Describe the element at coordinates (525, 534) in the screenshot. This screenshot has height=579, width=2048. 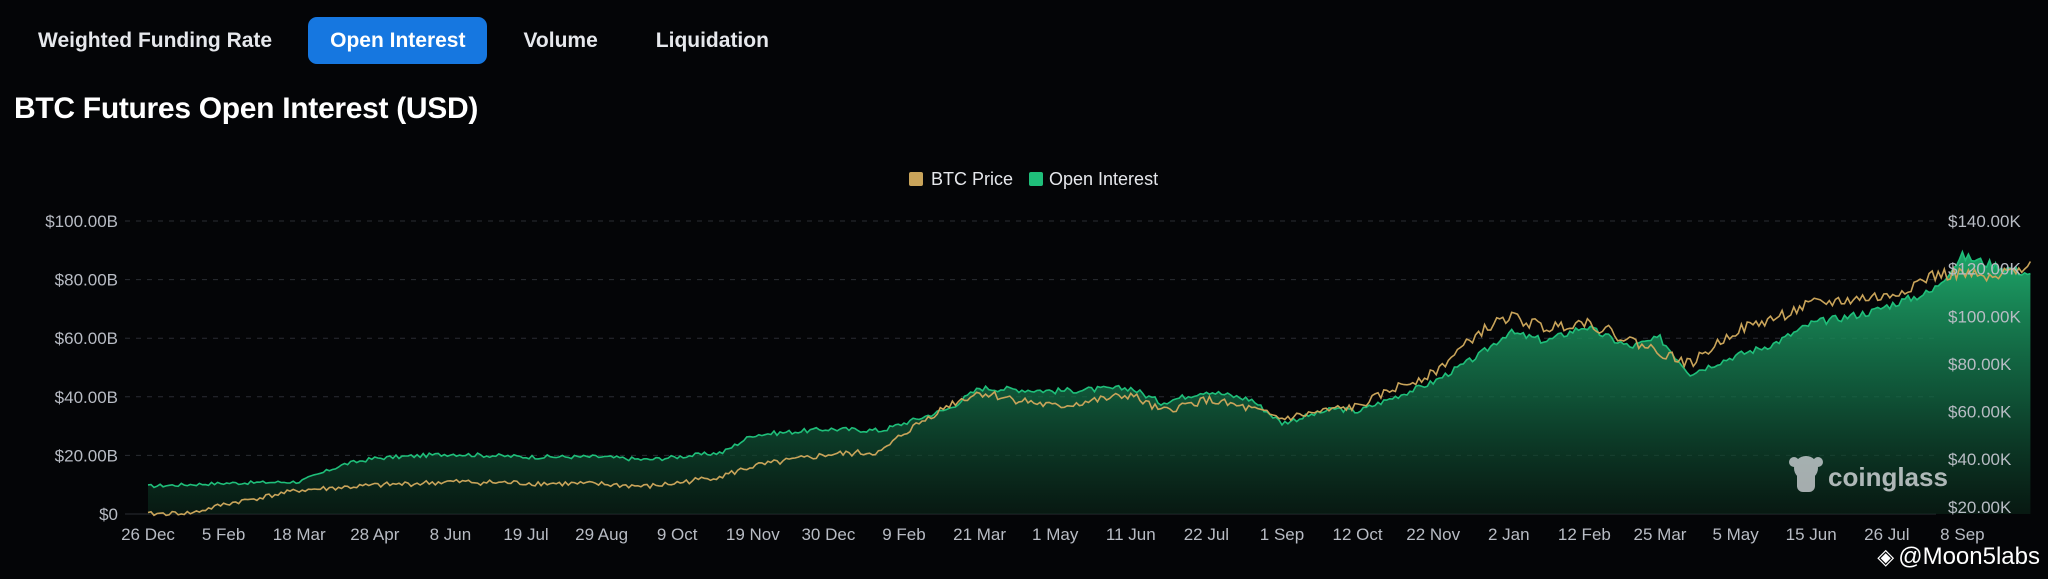
I see `x-tick-label: 19 Jul` at that location.